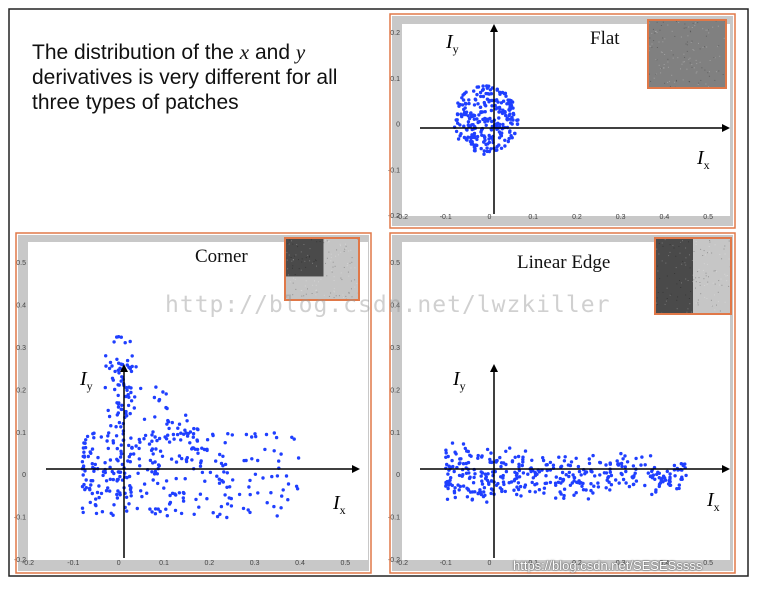  I want to click on y-tick-label: 0.4, so click(21, 306).